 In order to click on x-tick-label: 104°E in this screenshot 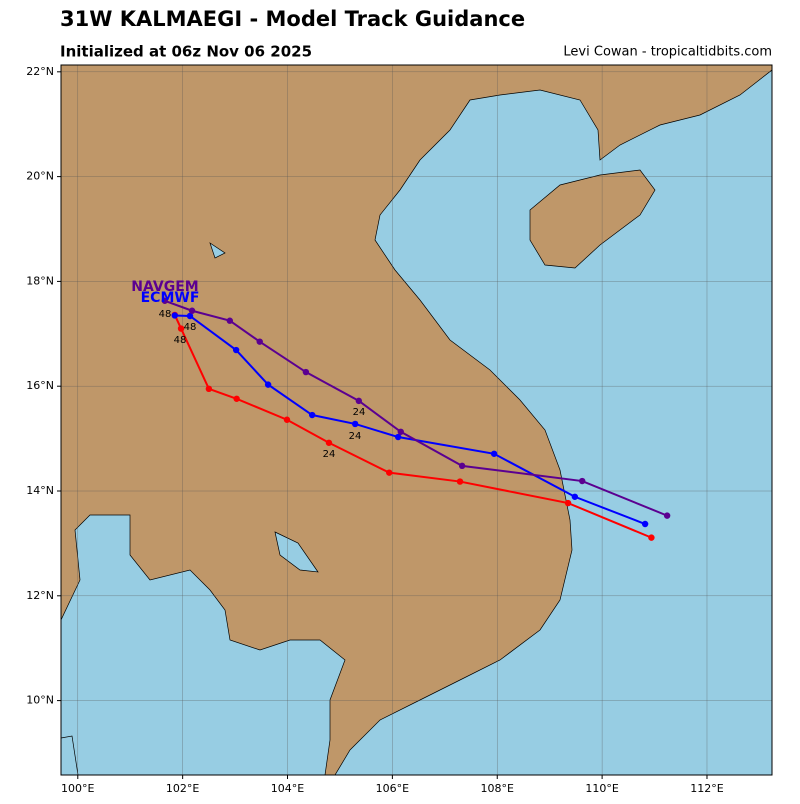, I will do `click(287, 788)`.